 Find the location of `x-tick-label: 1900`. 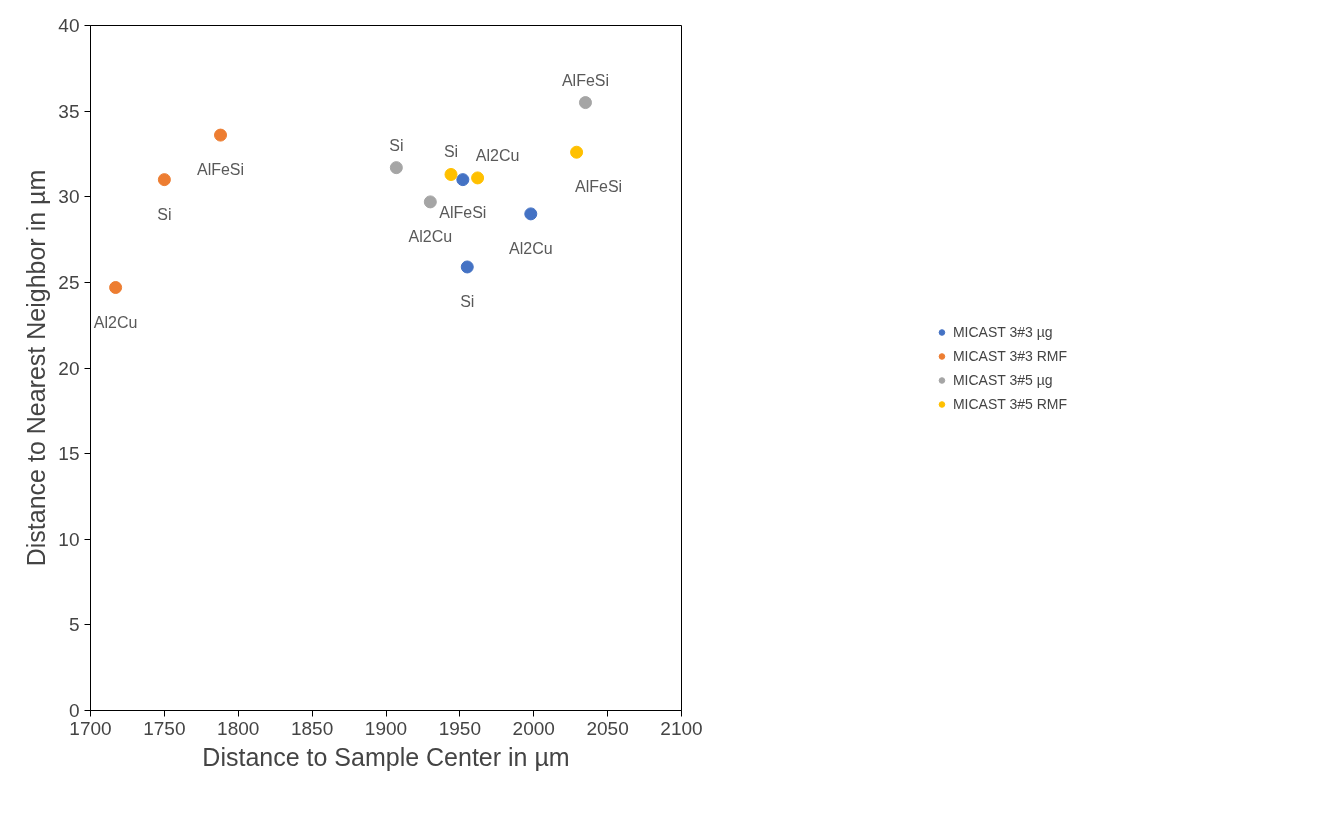

x-tick-label: 1900 is located at coordinates (386, 728).